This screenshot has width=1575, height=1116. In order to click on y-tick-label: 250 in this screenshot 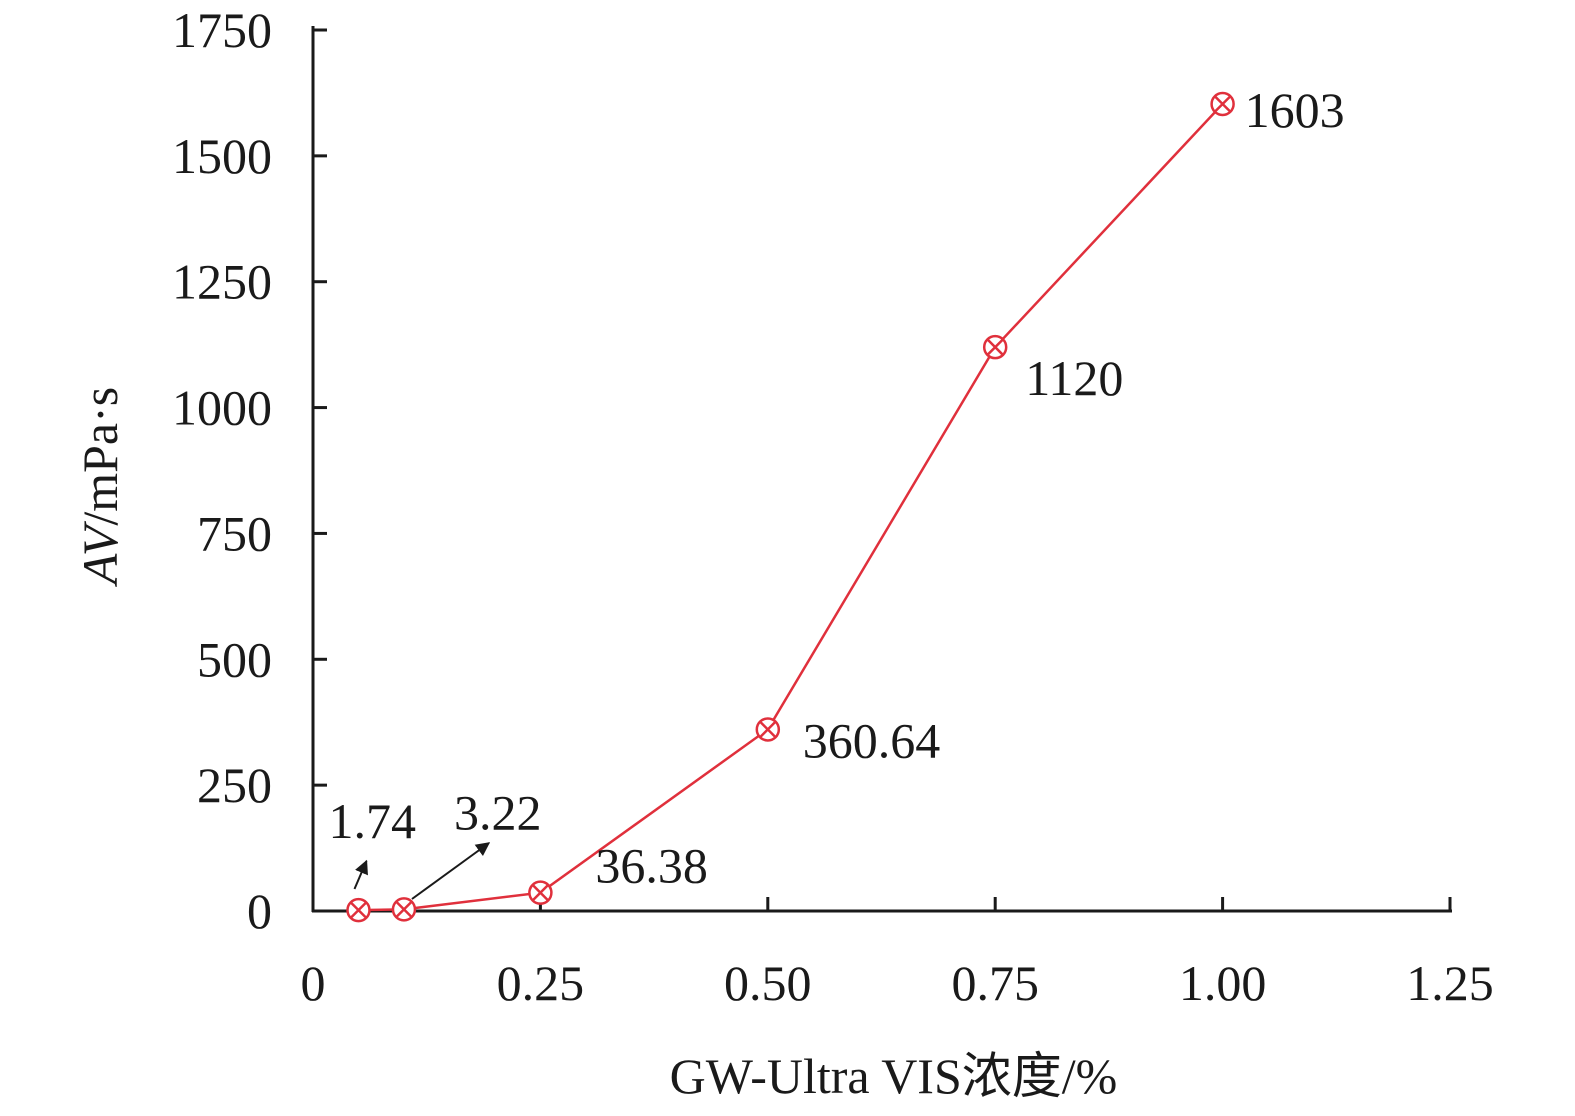, I will do `click(234, 785)`.